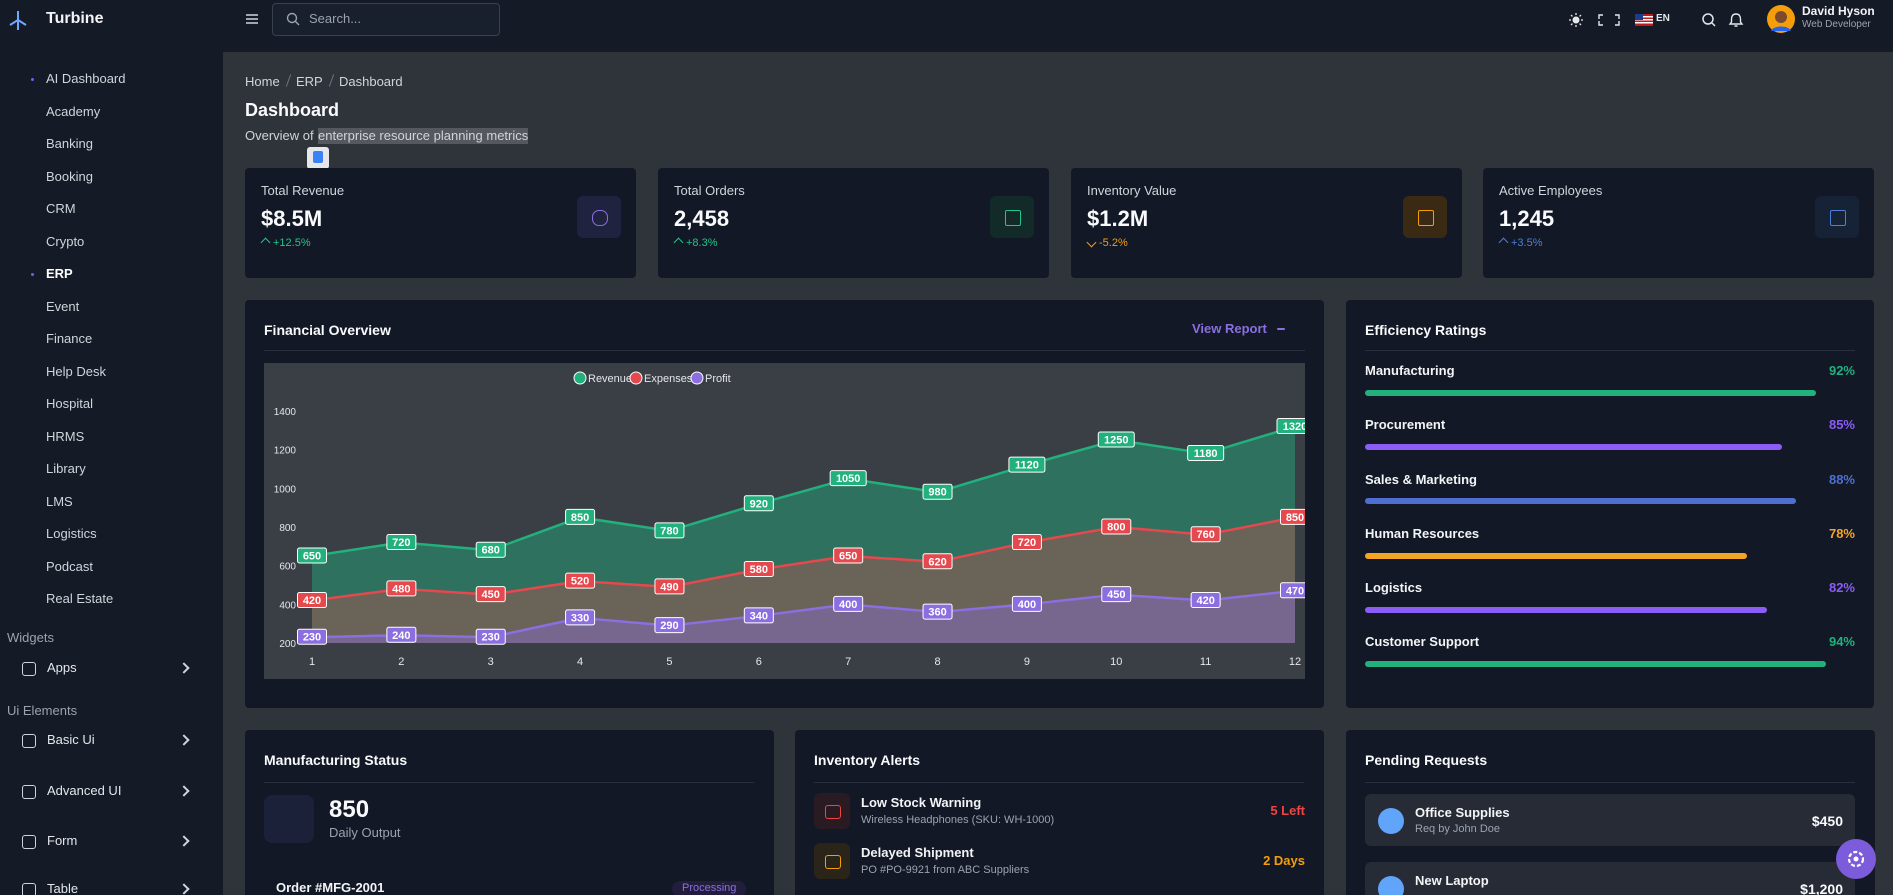 The image size is (1893, 895). What do you see at coordinates (1229, 329) in the screenshot?
I see `view-report-link: View Report` at bounding box center [1229, 329].